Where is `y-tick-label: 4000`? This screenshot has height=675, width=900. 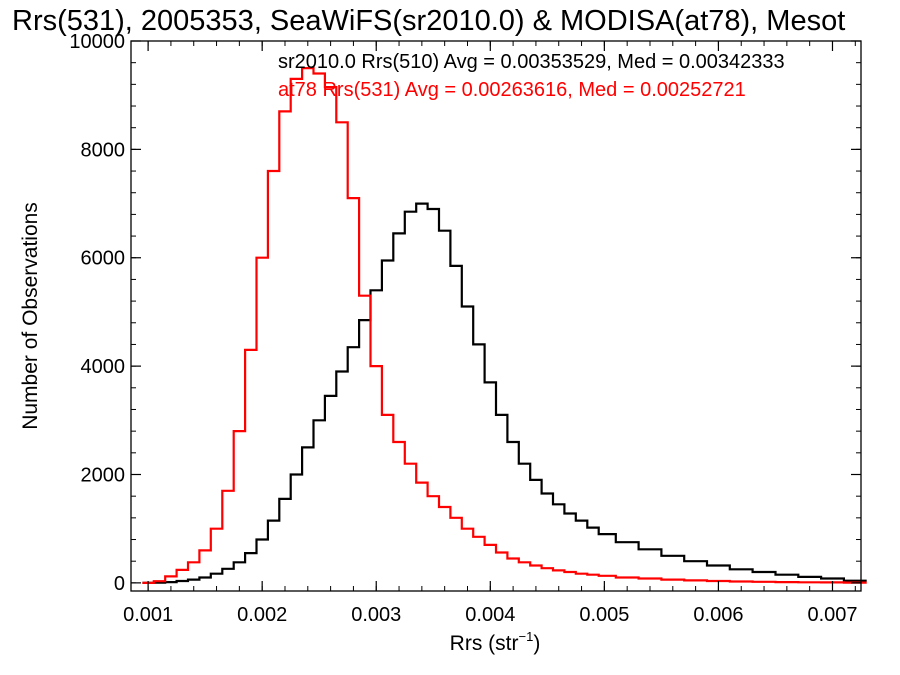
y-tick-label: 4000 is located at coordinates (103, 367).